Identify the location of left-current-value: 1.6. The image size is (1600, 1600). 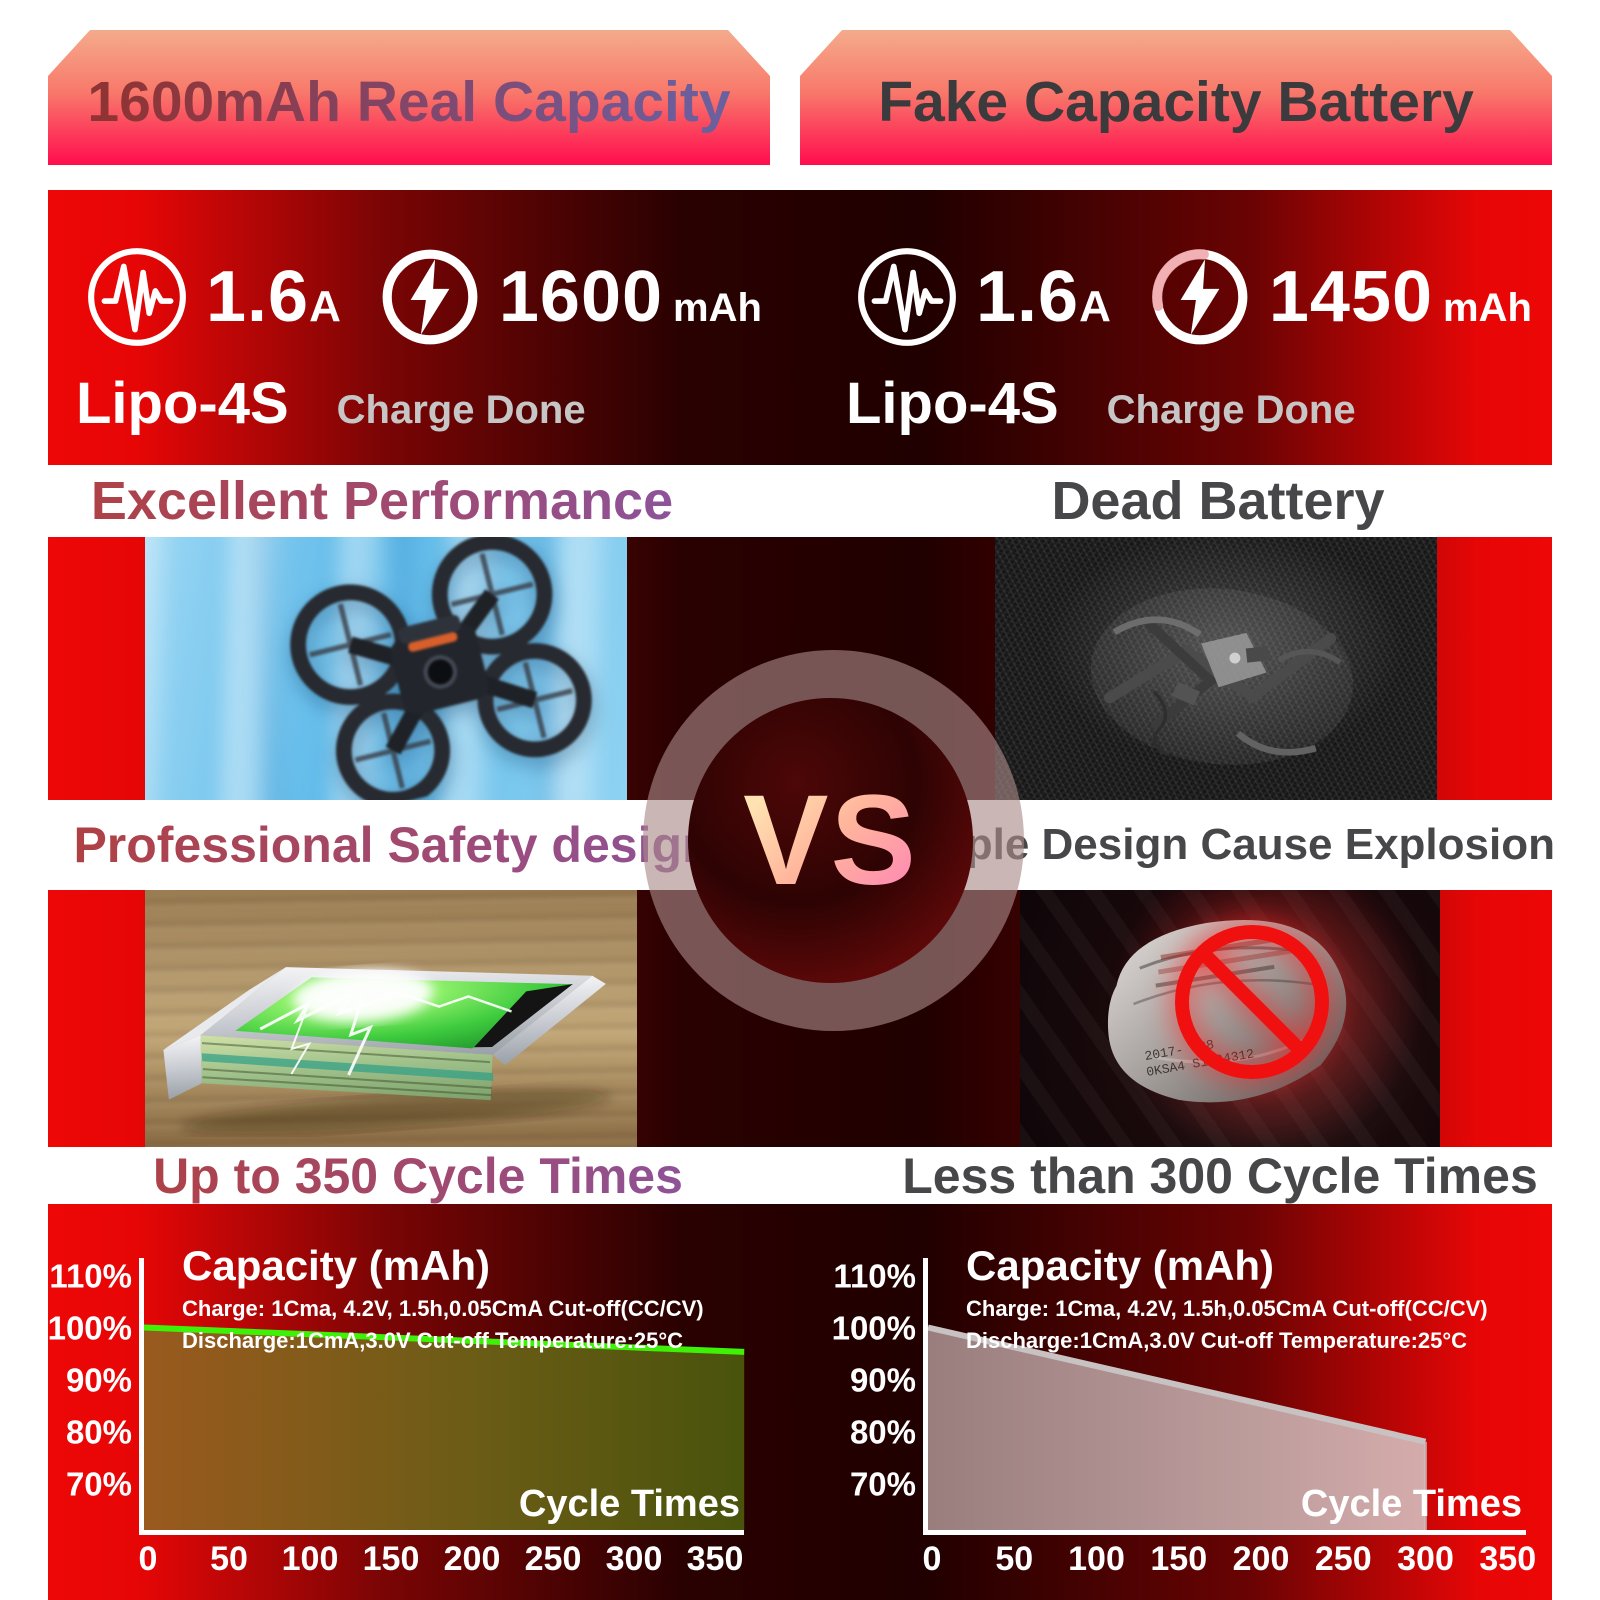
(258, 297).